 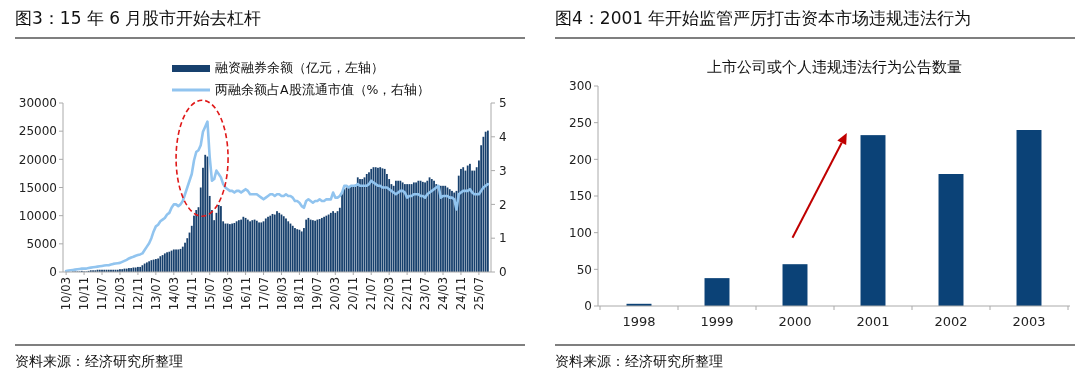 I want to click on legend-label: 两融余额占A股流通市值（%，右轴）, so click(x=323, y=90).